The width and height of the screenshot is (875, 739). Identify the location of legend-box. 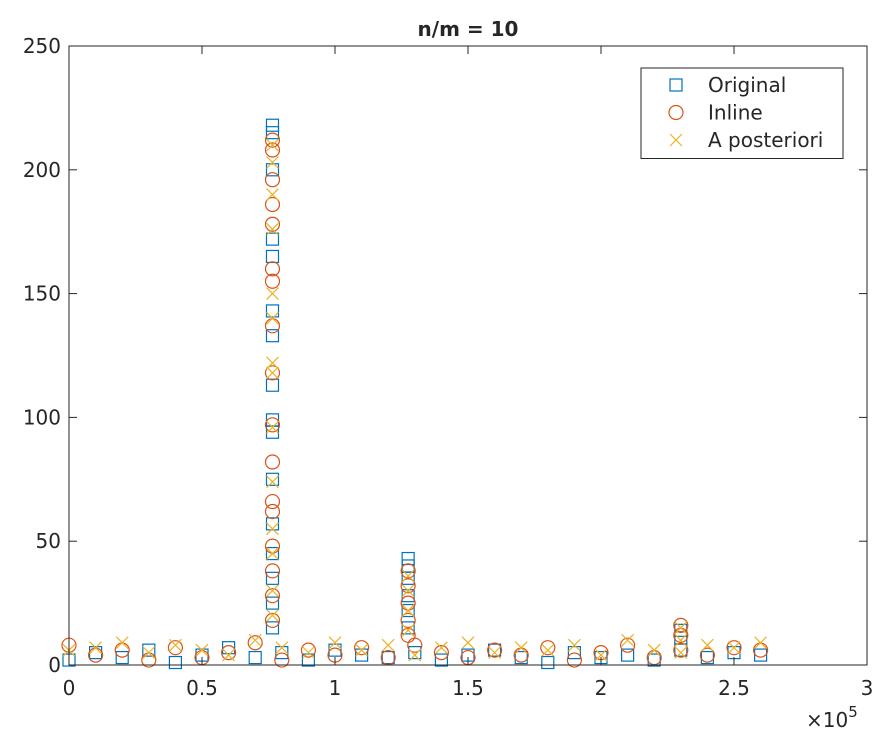
(742, 113).